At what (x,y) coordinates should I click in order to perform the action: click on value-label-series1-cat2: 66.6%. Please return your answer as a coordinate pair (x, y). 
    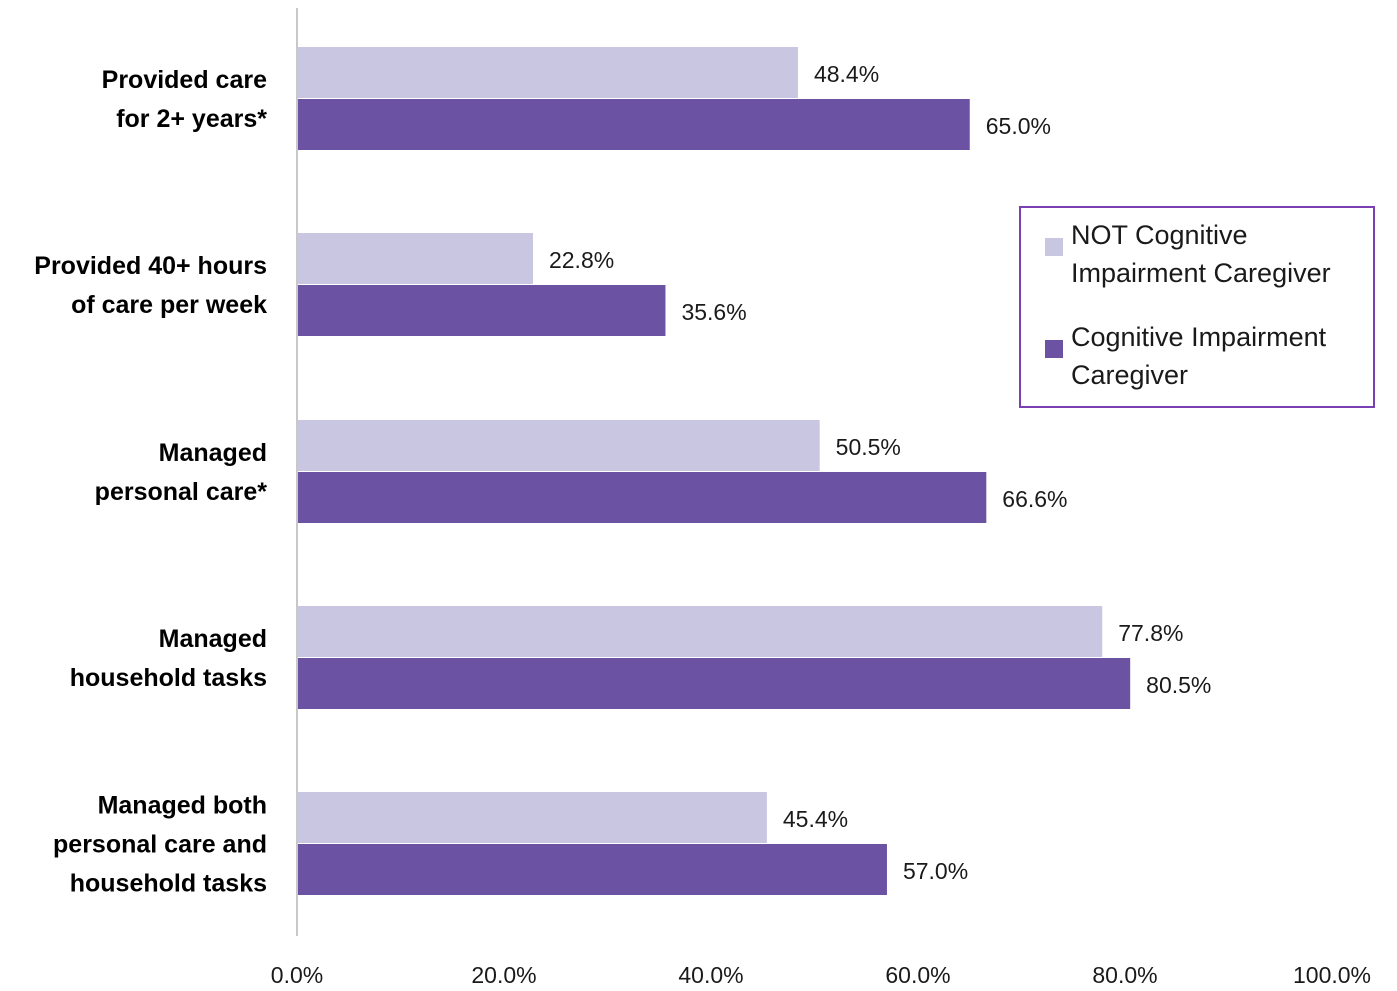
    Looking at the image, I should click on (1034, 499).